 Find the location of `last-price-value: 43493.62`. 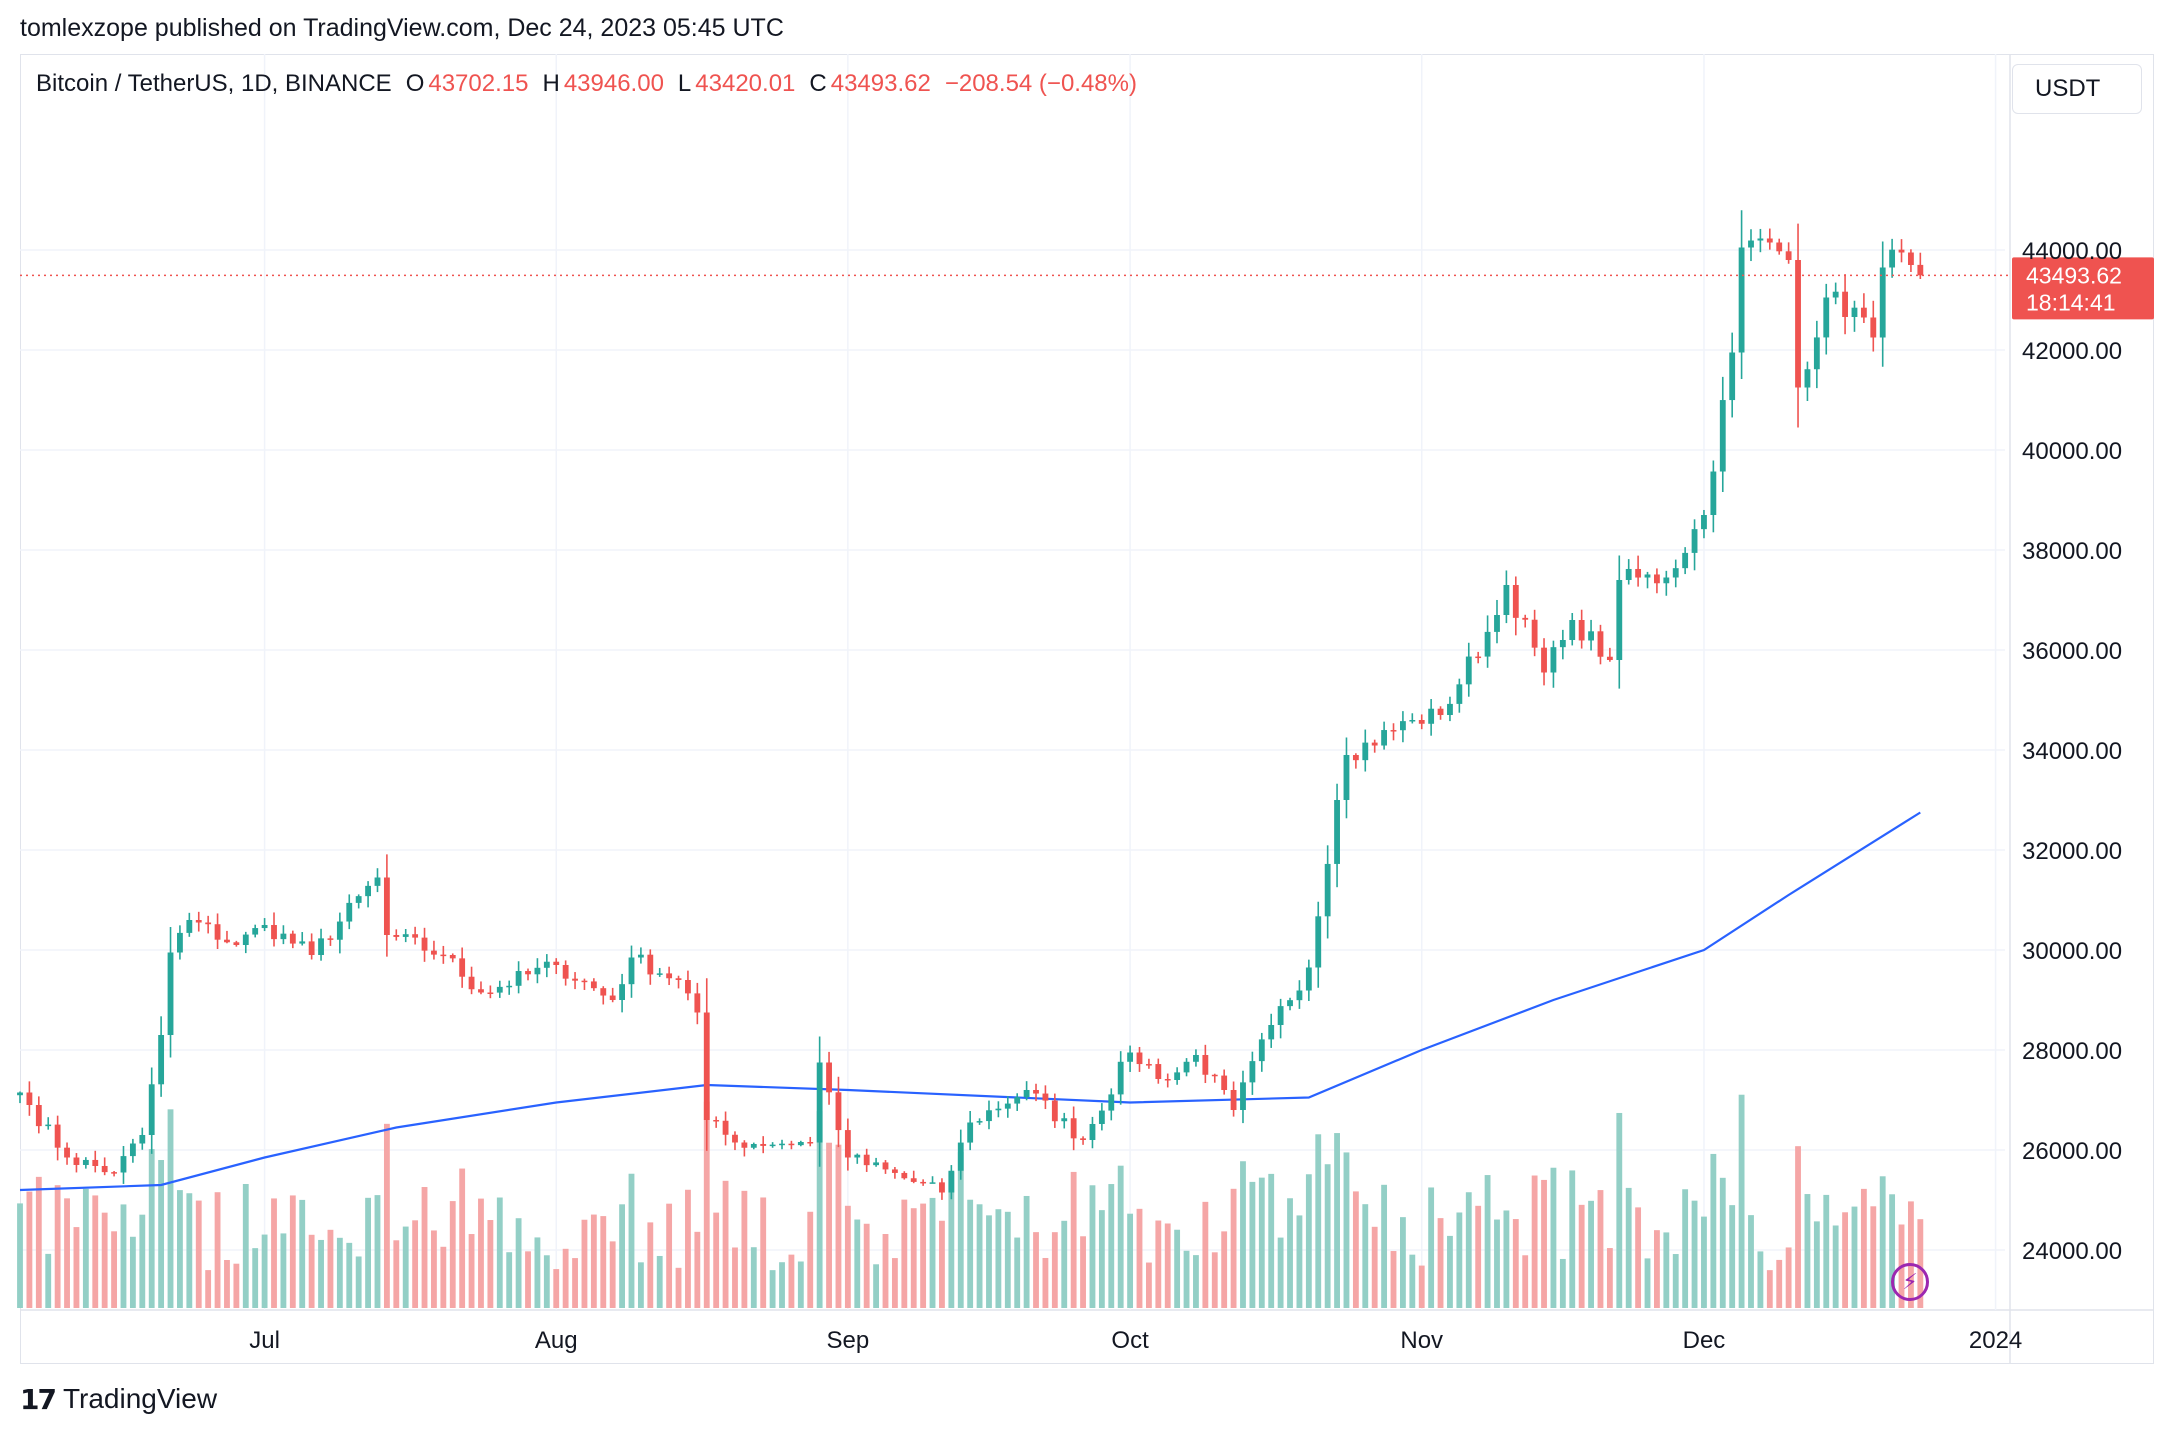

last-price-value: 43493.62 is located at coordinates (2074, 275).